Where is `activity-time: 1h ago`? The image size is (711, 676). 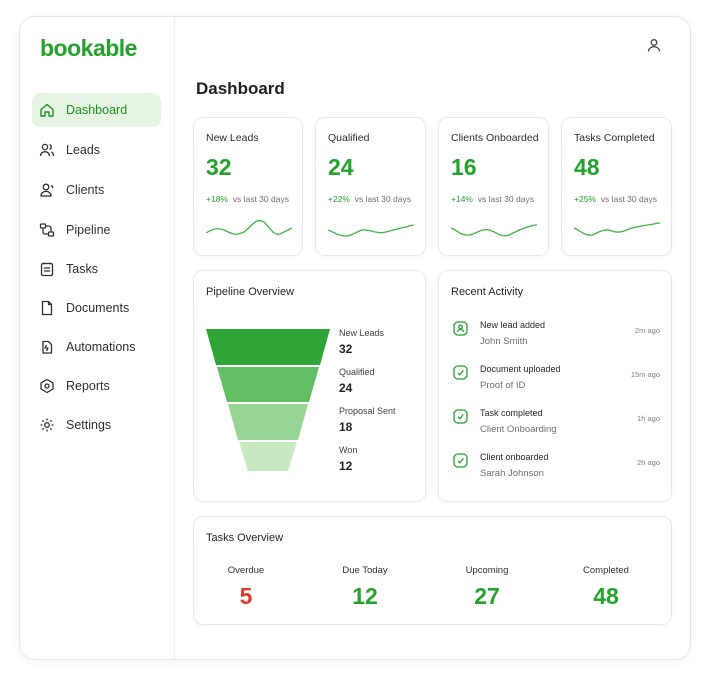
activity-time: 1h ago is located at coordinates (648, 418).